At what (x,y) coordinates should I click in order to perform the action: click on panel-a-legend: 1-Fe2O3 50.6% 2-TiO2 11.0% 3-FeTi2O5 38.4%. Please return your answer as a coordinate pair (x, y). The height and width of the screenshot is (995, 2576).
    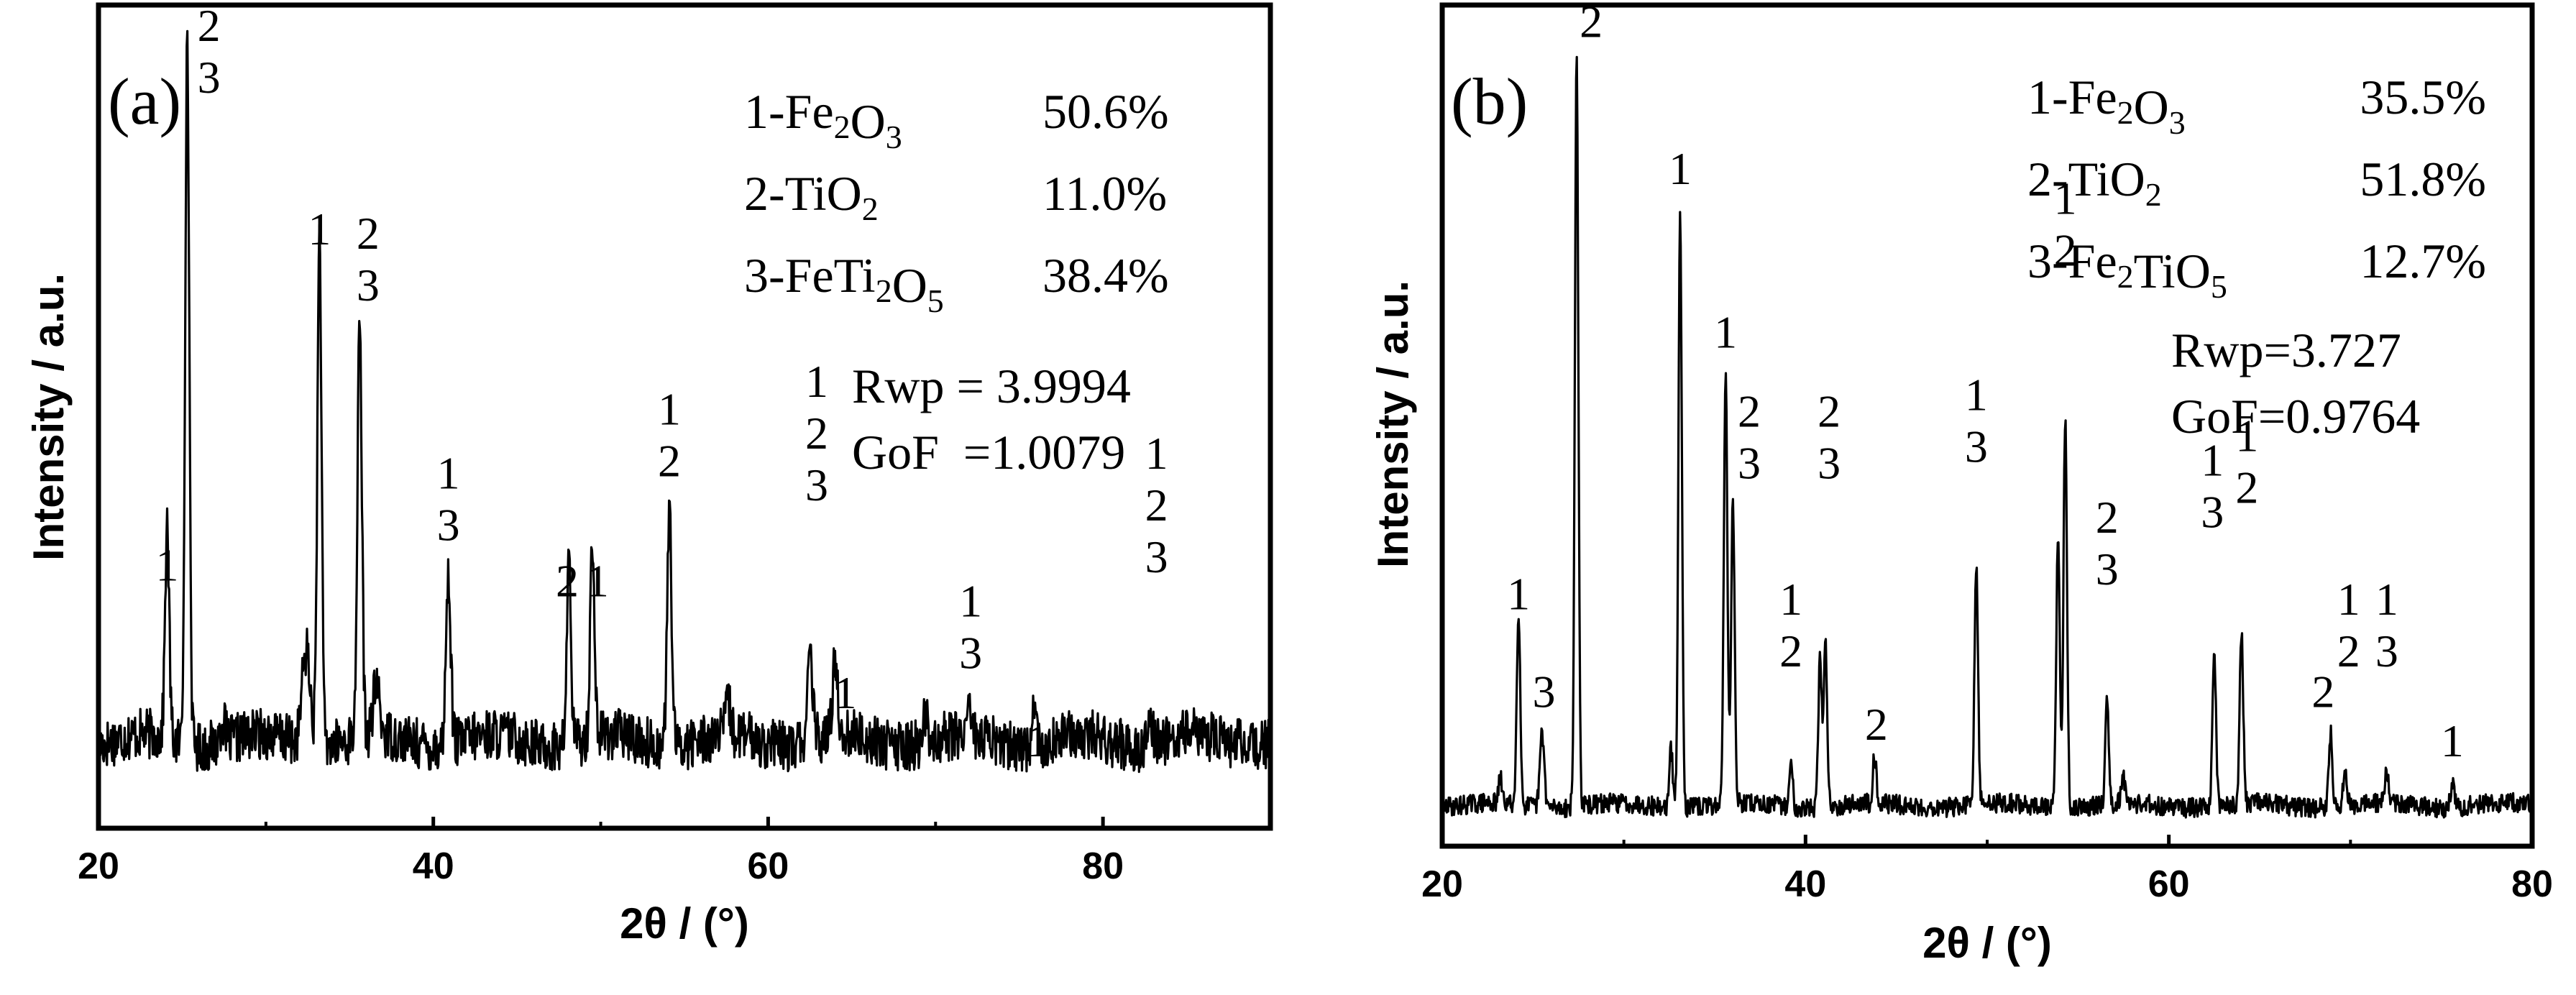
    Looking at the image, I should click on (956, 201).